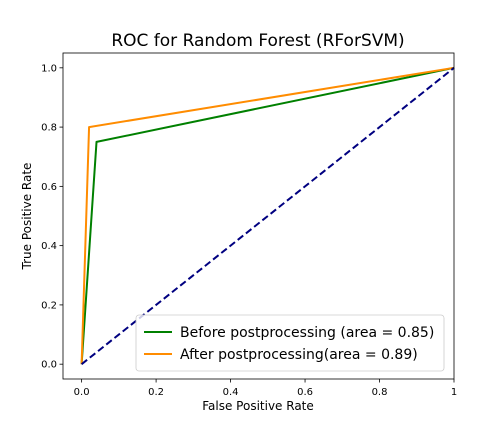 The image size is (504, 432). What do you see at coordinates (49, 305) in the screenshot?
I see `y-tick-label-1: 0.2` at bounding box center [49, 305].